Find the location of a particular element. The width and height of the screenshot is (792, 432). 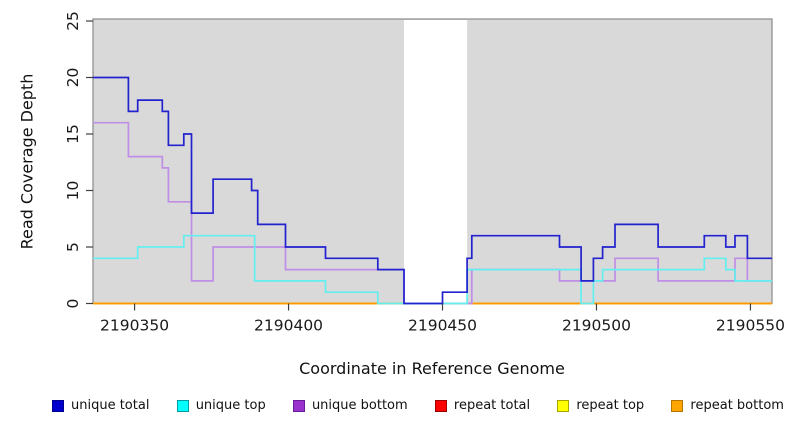

legend-item-repeat-top: repeat top is located at coordinates (600, 405).